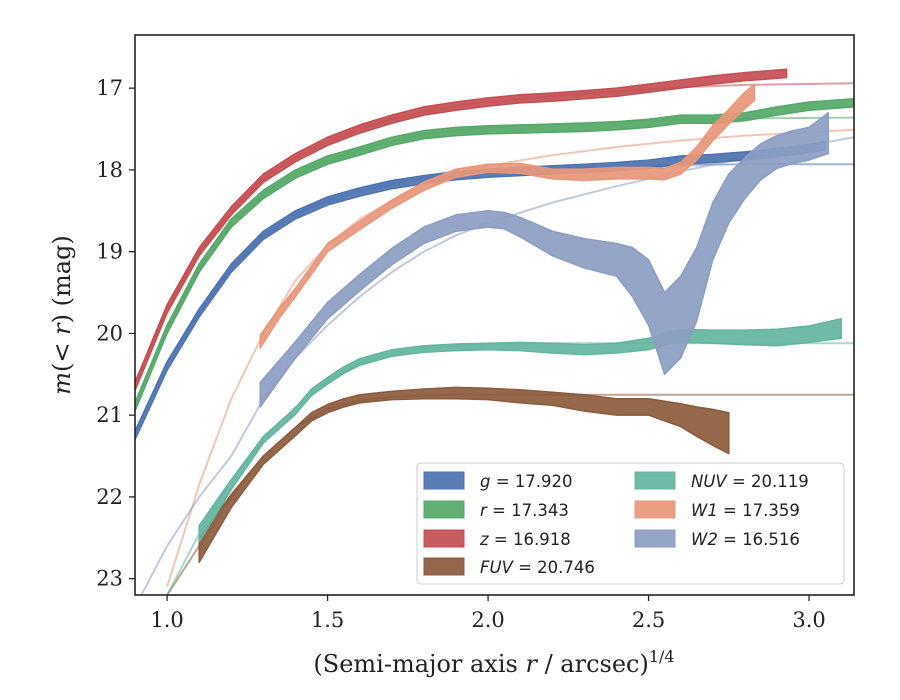 The image size is (900, 700). What do you see at coordinates (62, 315) in the screenshot?
I see `y-axis-label: m(< r) (mag)` at bounding box center [62, 315].